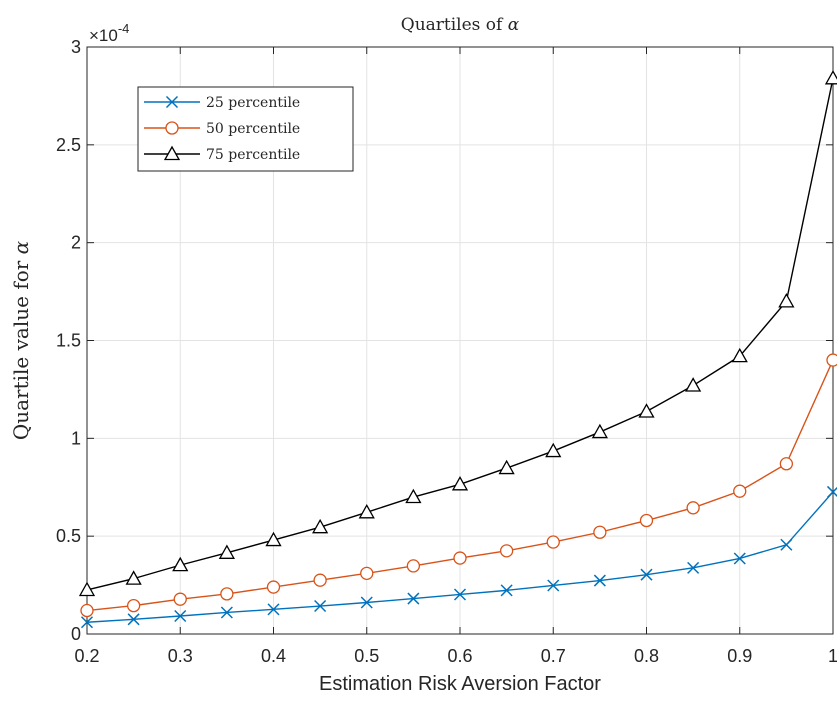 The height and width of the screenshot is (702, 837). What do you see at coordinates (76, 438) in the screenshot?
I see `y-tick-label: 1` at bounding box center [76, 438].